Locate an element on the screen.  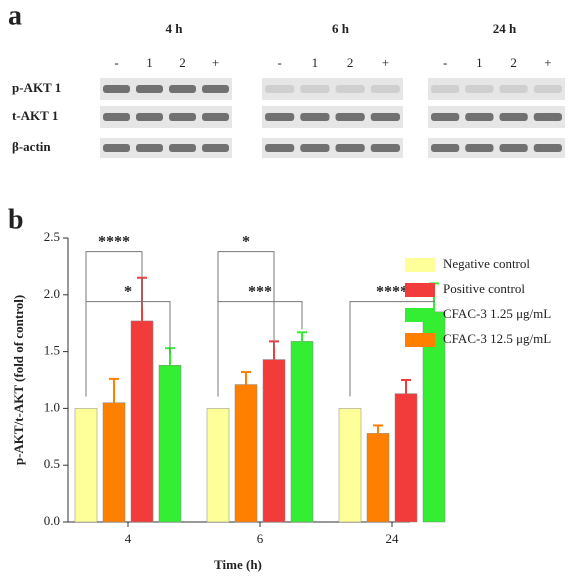
time-label: 6 h is located at coordinates (341, 28).